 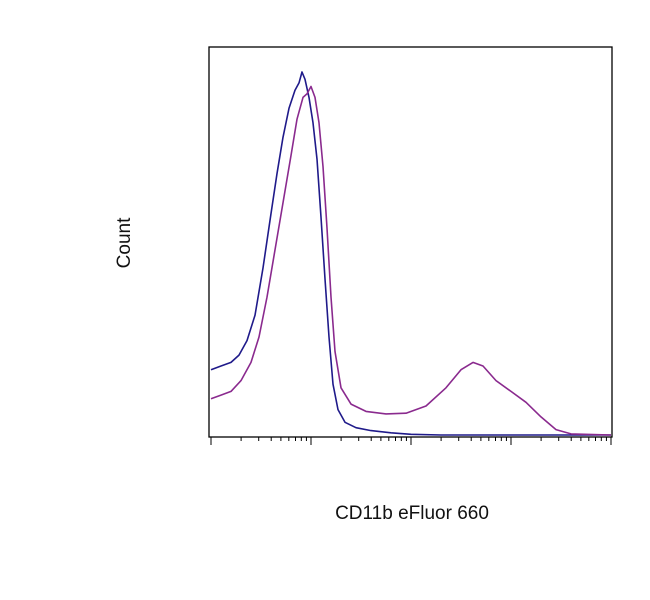 I want to click on y-axis-label: Count, so click(x=124, y=242).